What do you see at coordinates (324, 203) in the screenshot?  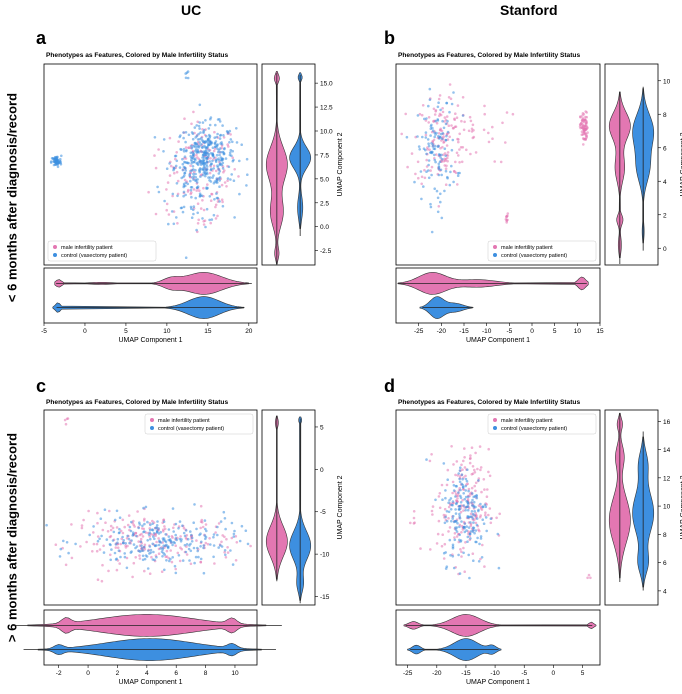 I see `y-tick-label: 2.5` at bounding box center [324, 203].